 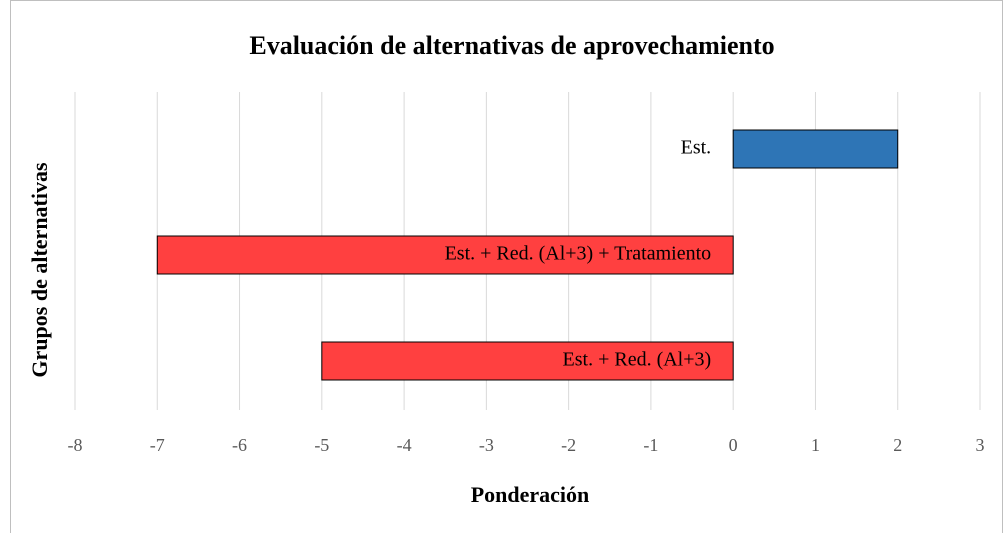 I want to click on x-tick-label: 0, so click(x=733, y=445).